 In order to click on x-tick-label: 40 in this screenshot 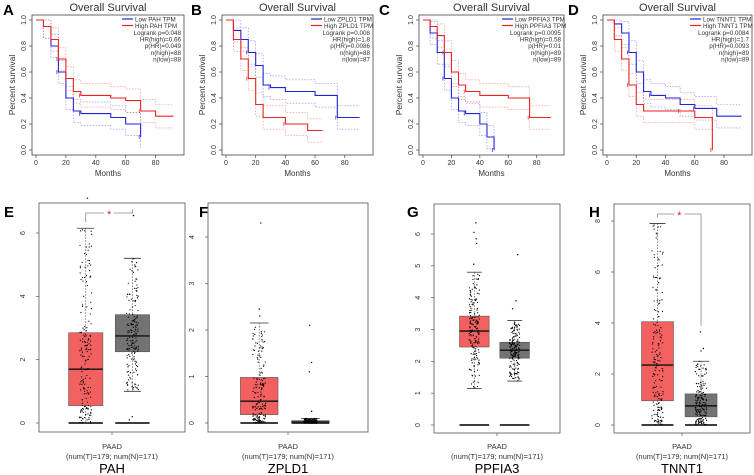, I will do `click(96, 163)`.